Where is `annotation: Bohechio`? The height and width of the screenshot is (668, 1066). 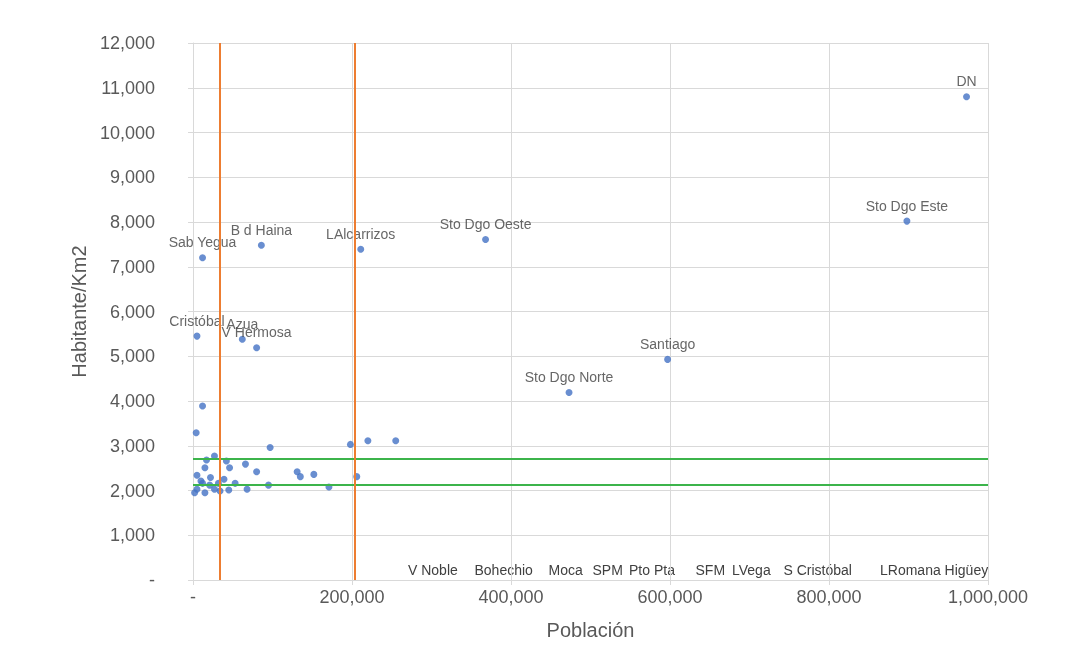 annotation: Bohechio is located at coordinates (504, 570).